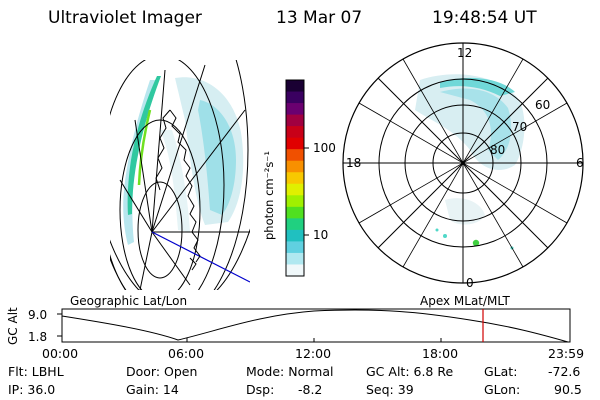 The image size is (600, 400). Describe the element at coordinates (180, 175) in the screenshot. I see `geographic-projection` at that location.